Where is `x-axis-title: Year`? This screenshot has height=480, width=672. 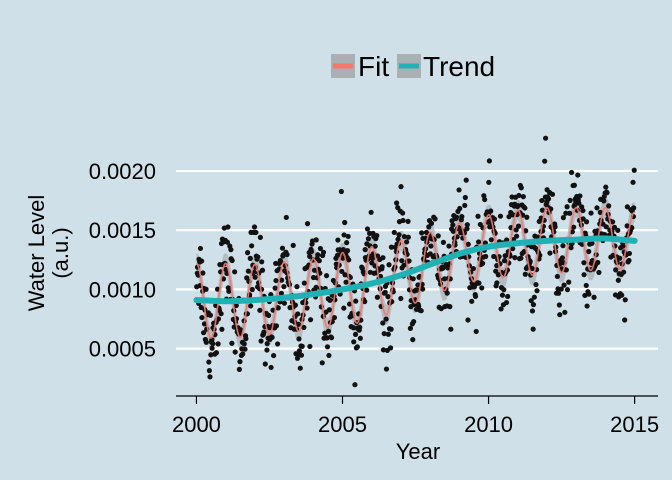
x-axis-title: Year is located at coordinates (418, 451).